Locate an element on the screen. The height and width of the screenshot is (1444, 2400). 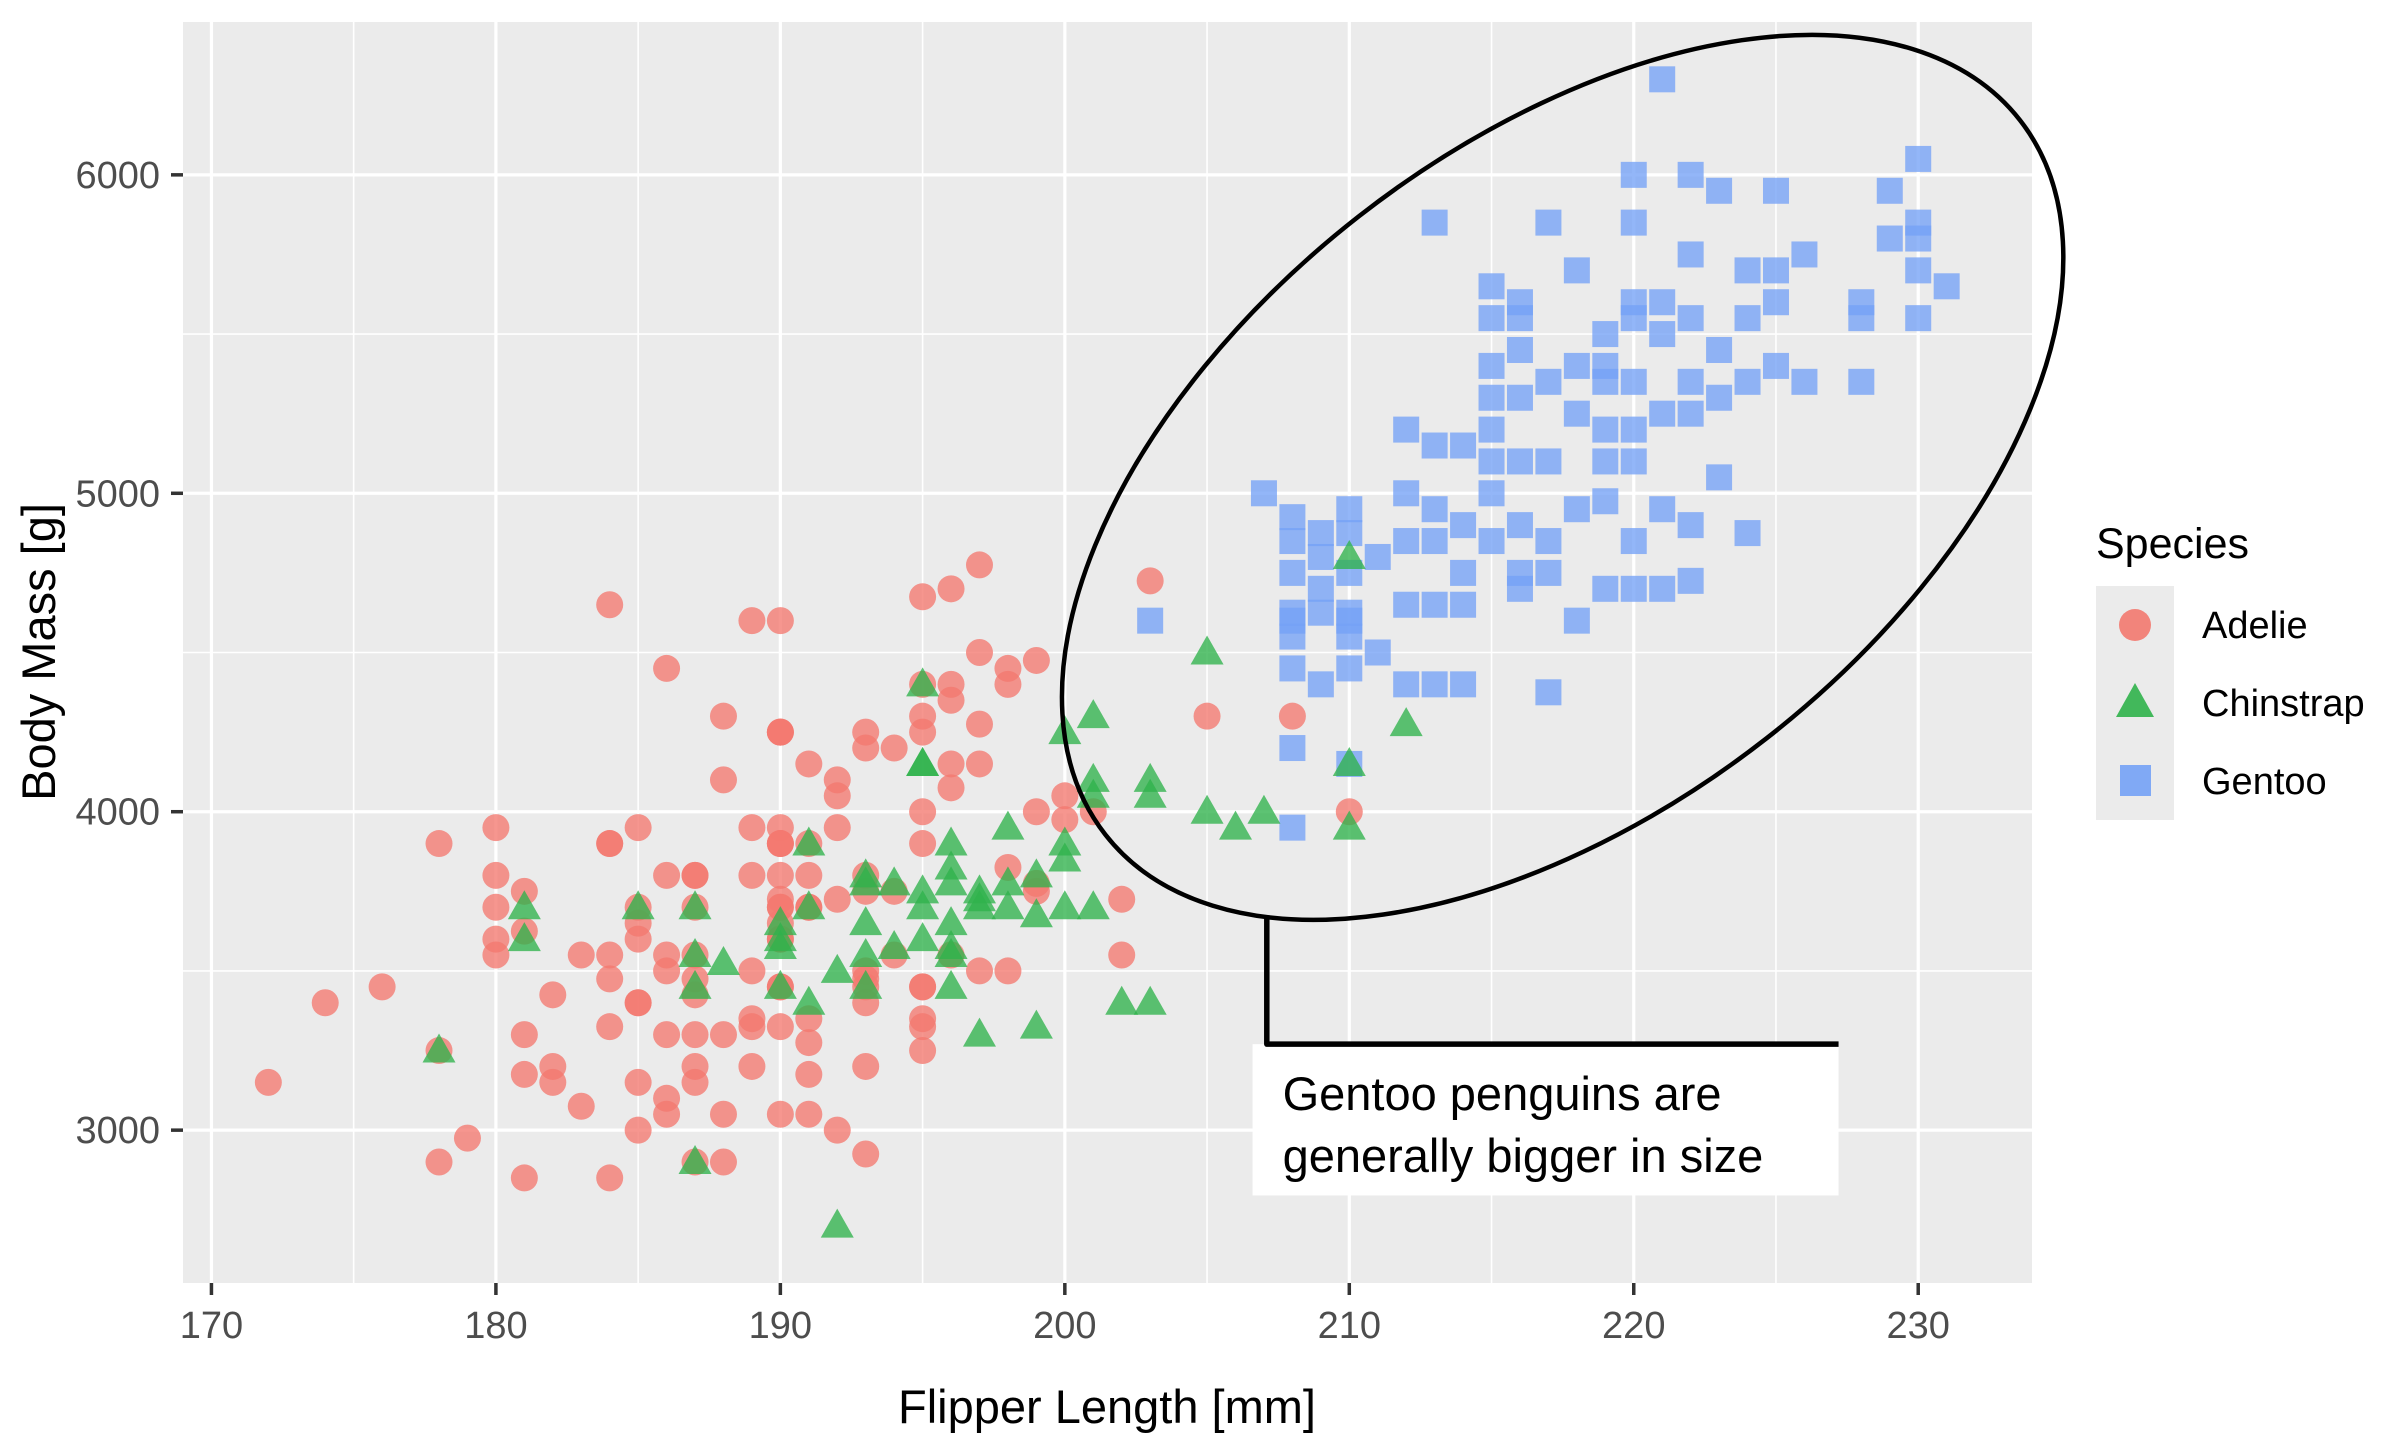
y-tick-label: 5000 is located at coordinates (117, 494).